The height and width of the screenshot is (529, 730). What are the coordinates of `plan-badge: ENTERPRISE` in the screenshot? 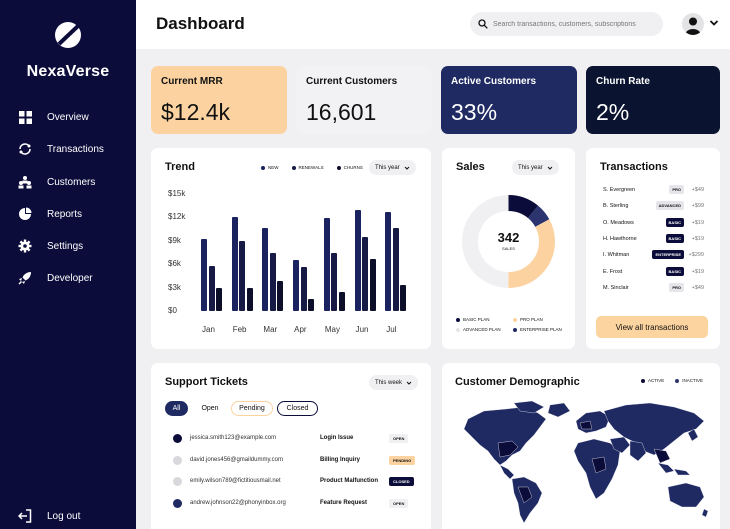 It's located at (668, 255).